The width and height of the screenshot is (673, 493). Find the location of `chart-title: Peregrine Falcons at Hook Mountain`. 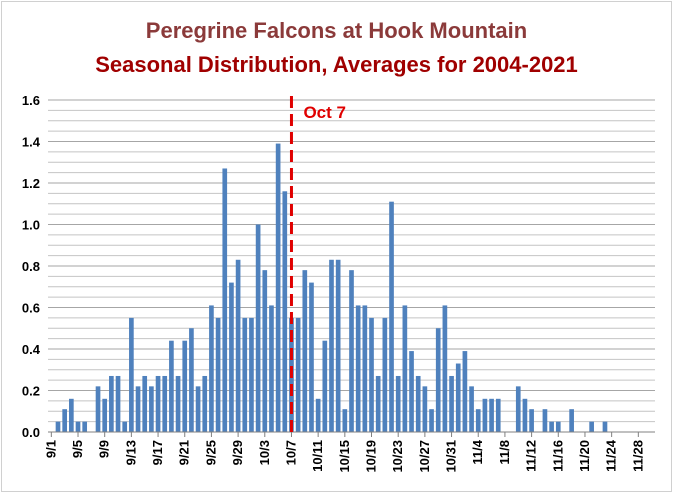

chart-title: Peregrine Falcons at Hook Mountain is located at coordinates (336, 30).